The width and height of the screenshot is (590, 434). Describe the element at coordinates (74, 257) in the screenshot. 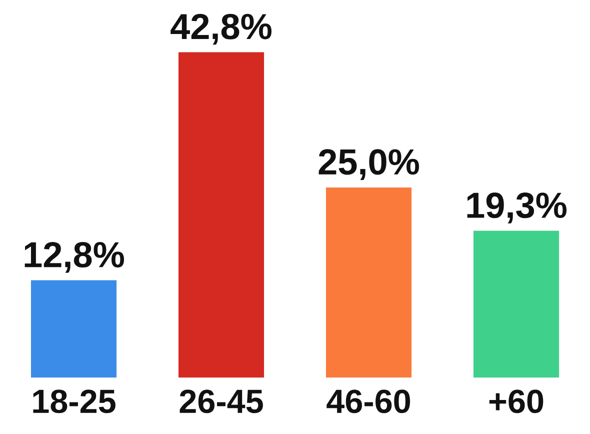

I see `data-label: 12,8%` at that location.